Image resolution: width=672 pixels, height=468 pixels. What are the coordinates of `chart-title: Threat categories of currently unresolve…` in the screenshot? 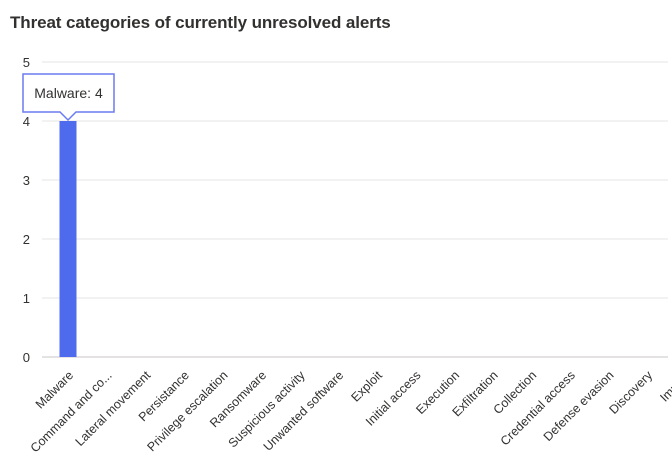 It's located at (200, 22).